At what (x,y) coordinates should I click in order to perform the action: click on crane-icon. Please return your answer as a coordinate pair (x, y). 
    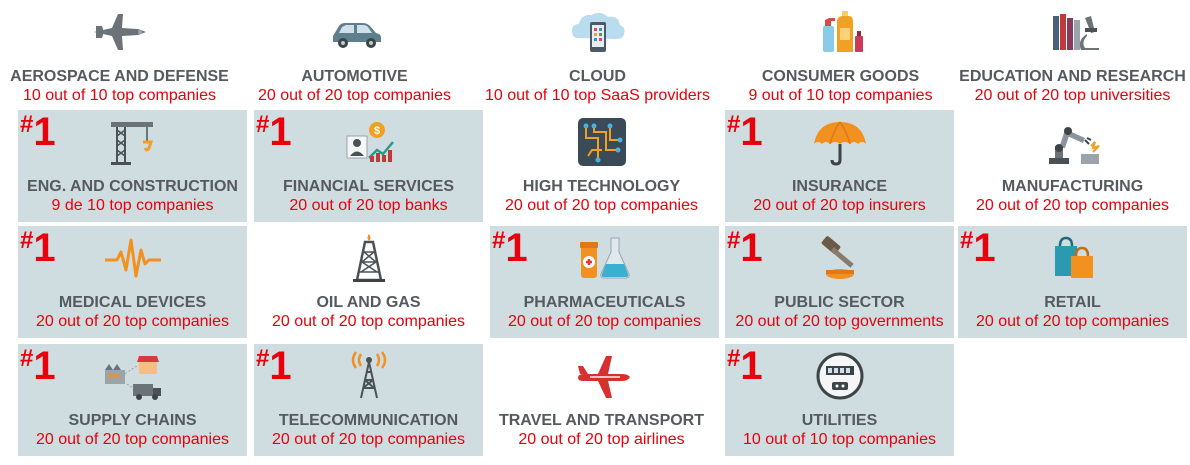
    Looking at the image, I should click on (133, 142).